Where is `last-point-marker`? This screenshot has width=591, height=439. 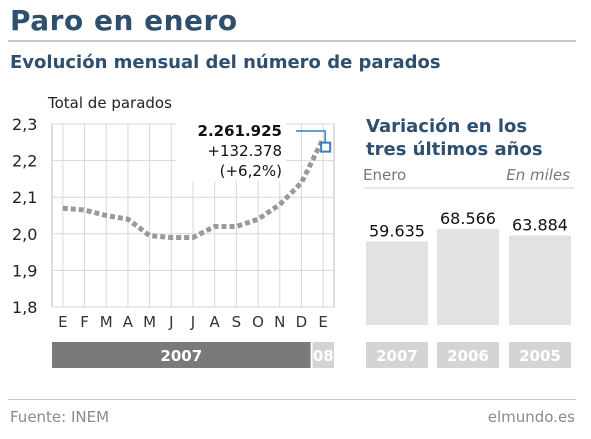
last-point-marker is located at coordinates (326, 147).